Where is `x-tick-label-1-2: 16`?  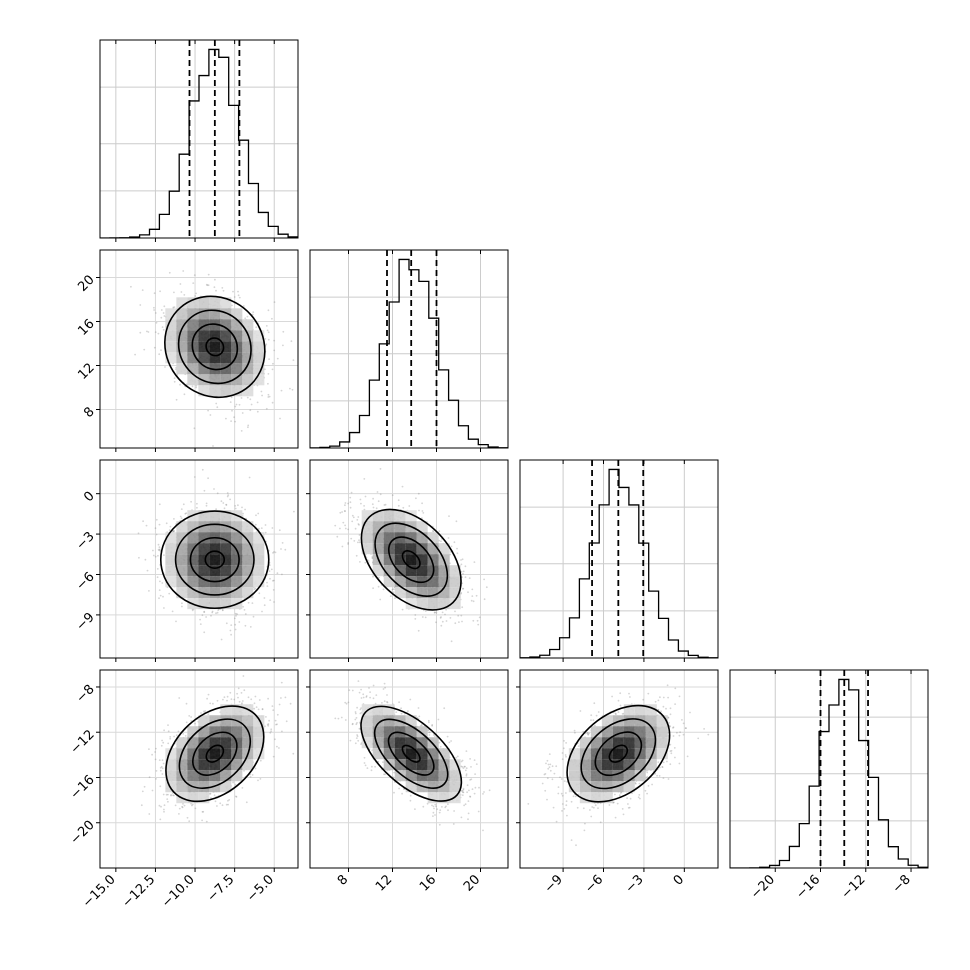
x-tick-label-1-2: 16 is located at coordinates (428, 883).